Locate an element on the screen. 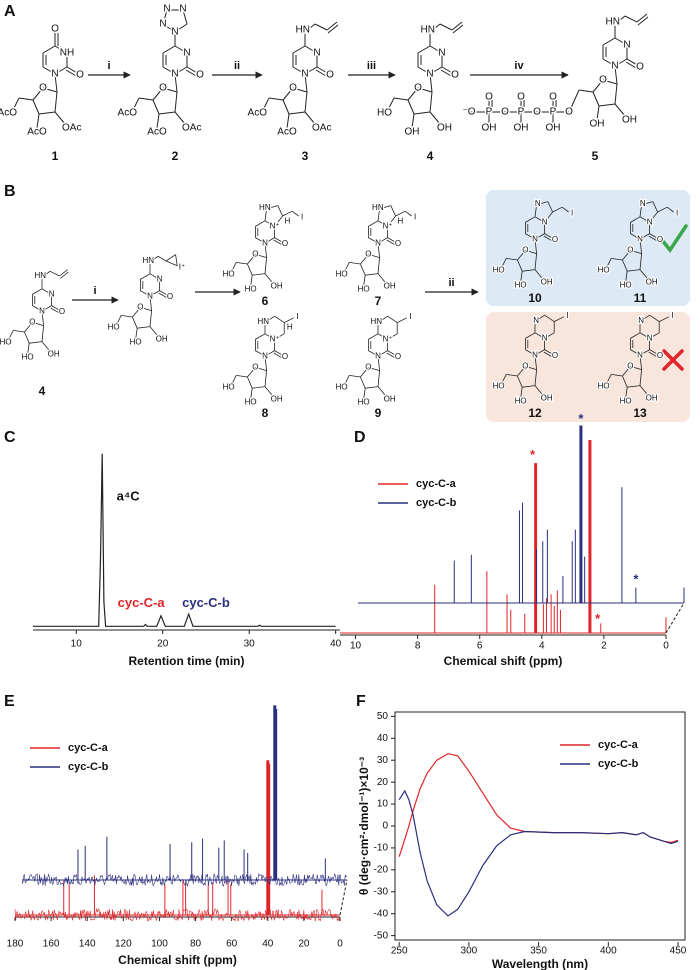 This screenshot has width=700, height=970. x-tick-label: 20 is located at coordinates (304, 944).